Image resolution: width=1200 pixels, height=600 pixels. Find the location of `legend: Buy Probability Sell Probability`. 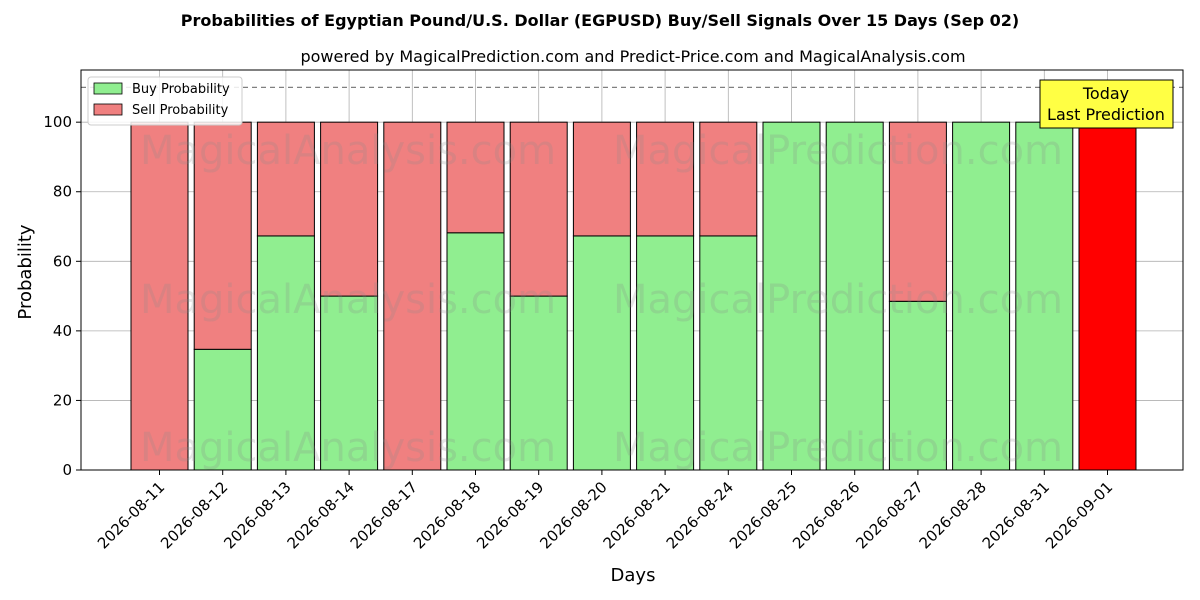

legend: Buy Probability Sell Probability is located at coordinates (165, 101).